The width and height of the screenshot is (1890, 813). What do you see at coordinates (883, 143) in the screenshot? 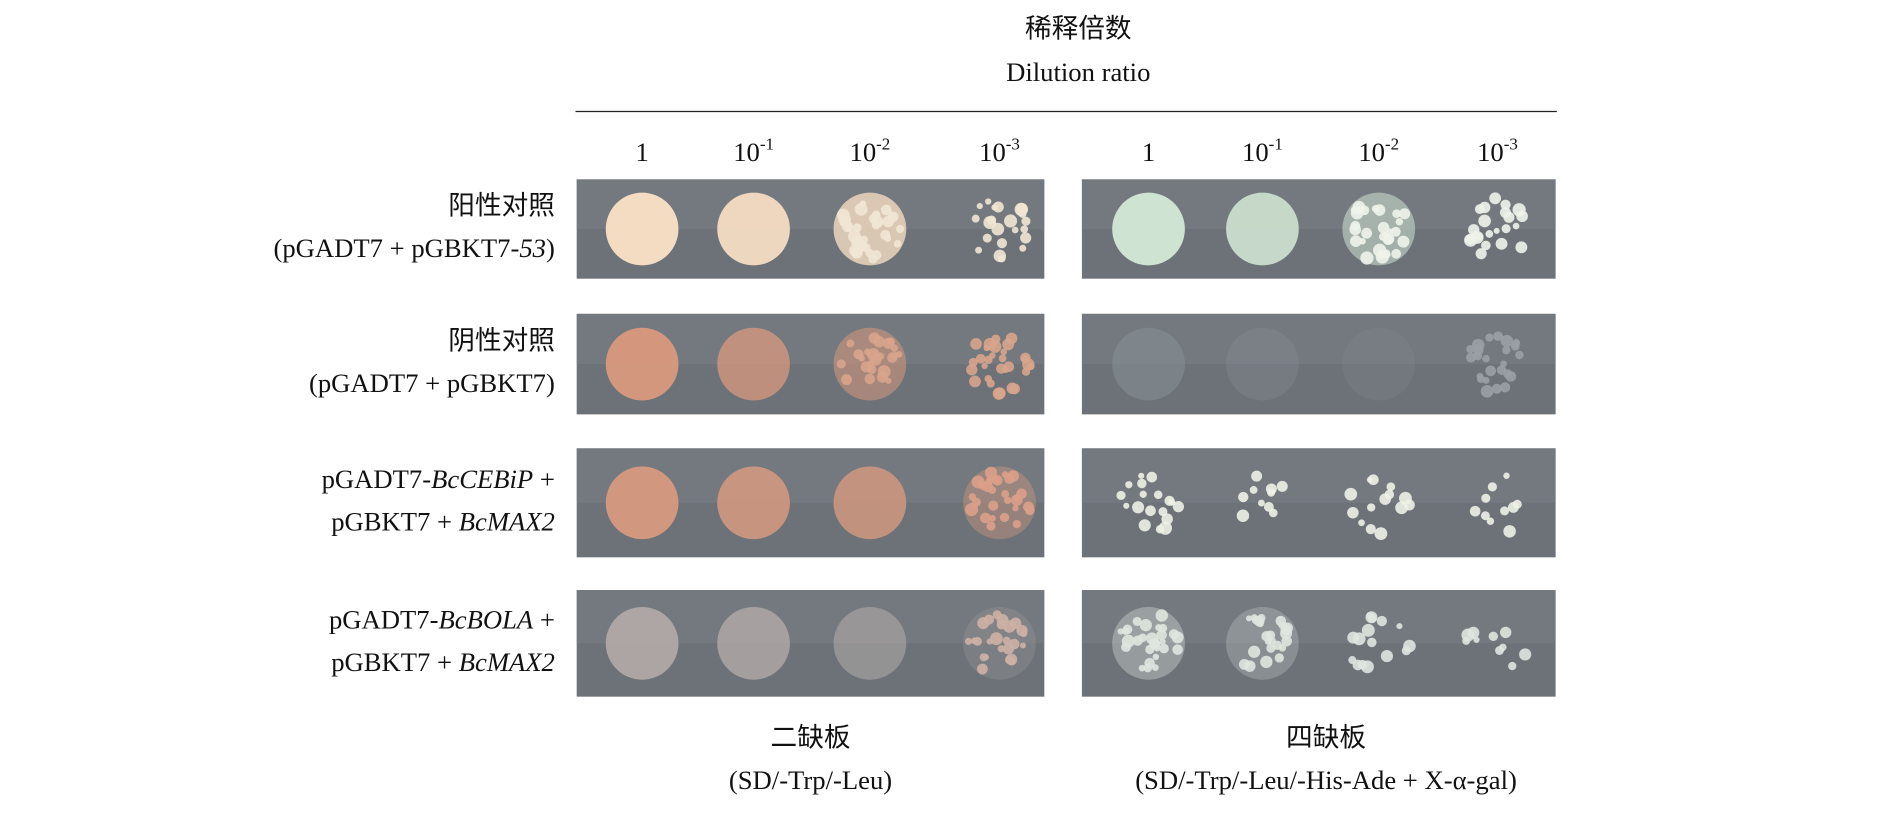
I see `dilution-exp: -2` at bounding box center [883, 143].